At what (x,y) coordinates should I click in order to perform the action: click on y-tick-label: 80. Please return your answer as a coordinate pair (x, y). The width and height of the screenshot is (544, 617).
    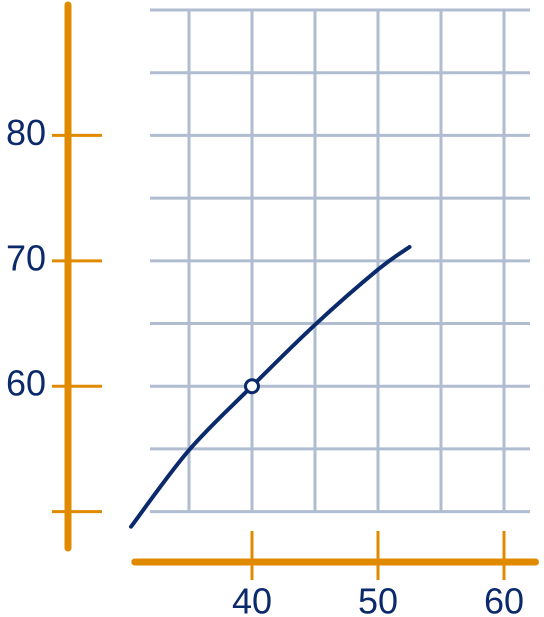
    Looking at the image, I should click on (26, 132).